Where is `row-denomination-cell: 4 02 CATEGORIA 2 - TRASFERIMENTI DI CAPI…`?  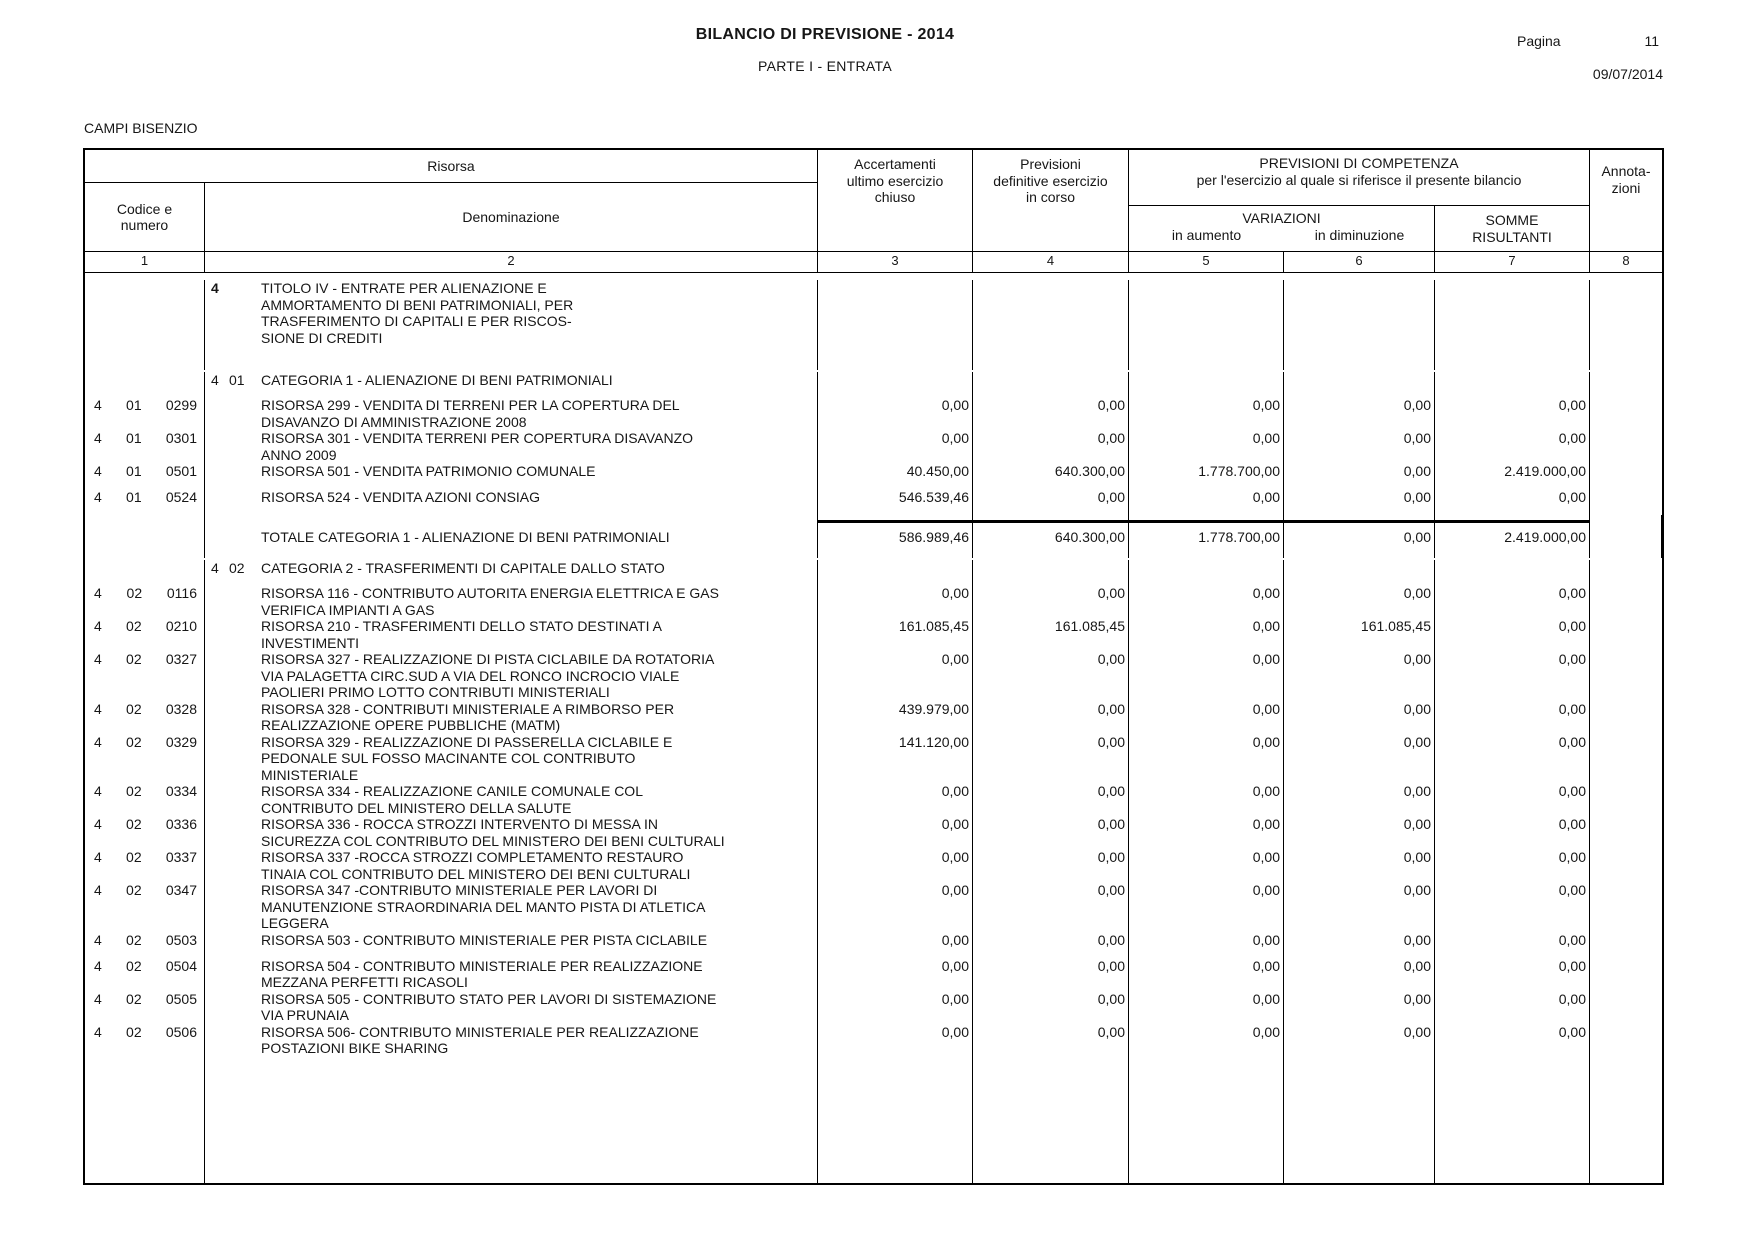 row-denomination-cell: 4 02 CATEGORIA 2 - TRASFERIMENTI DI CAPI… is located at coordinates (511, 572).